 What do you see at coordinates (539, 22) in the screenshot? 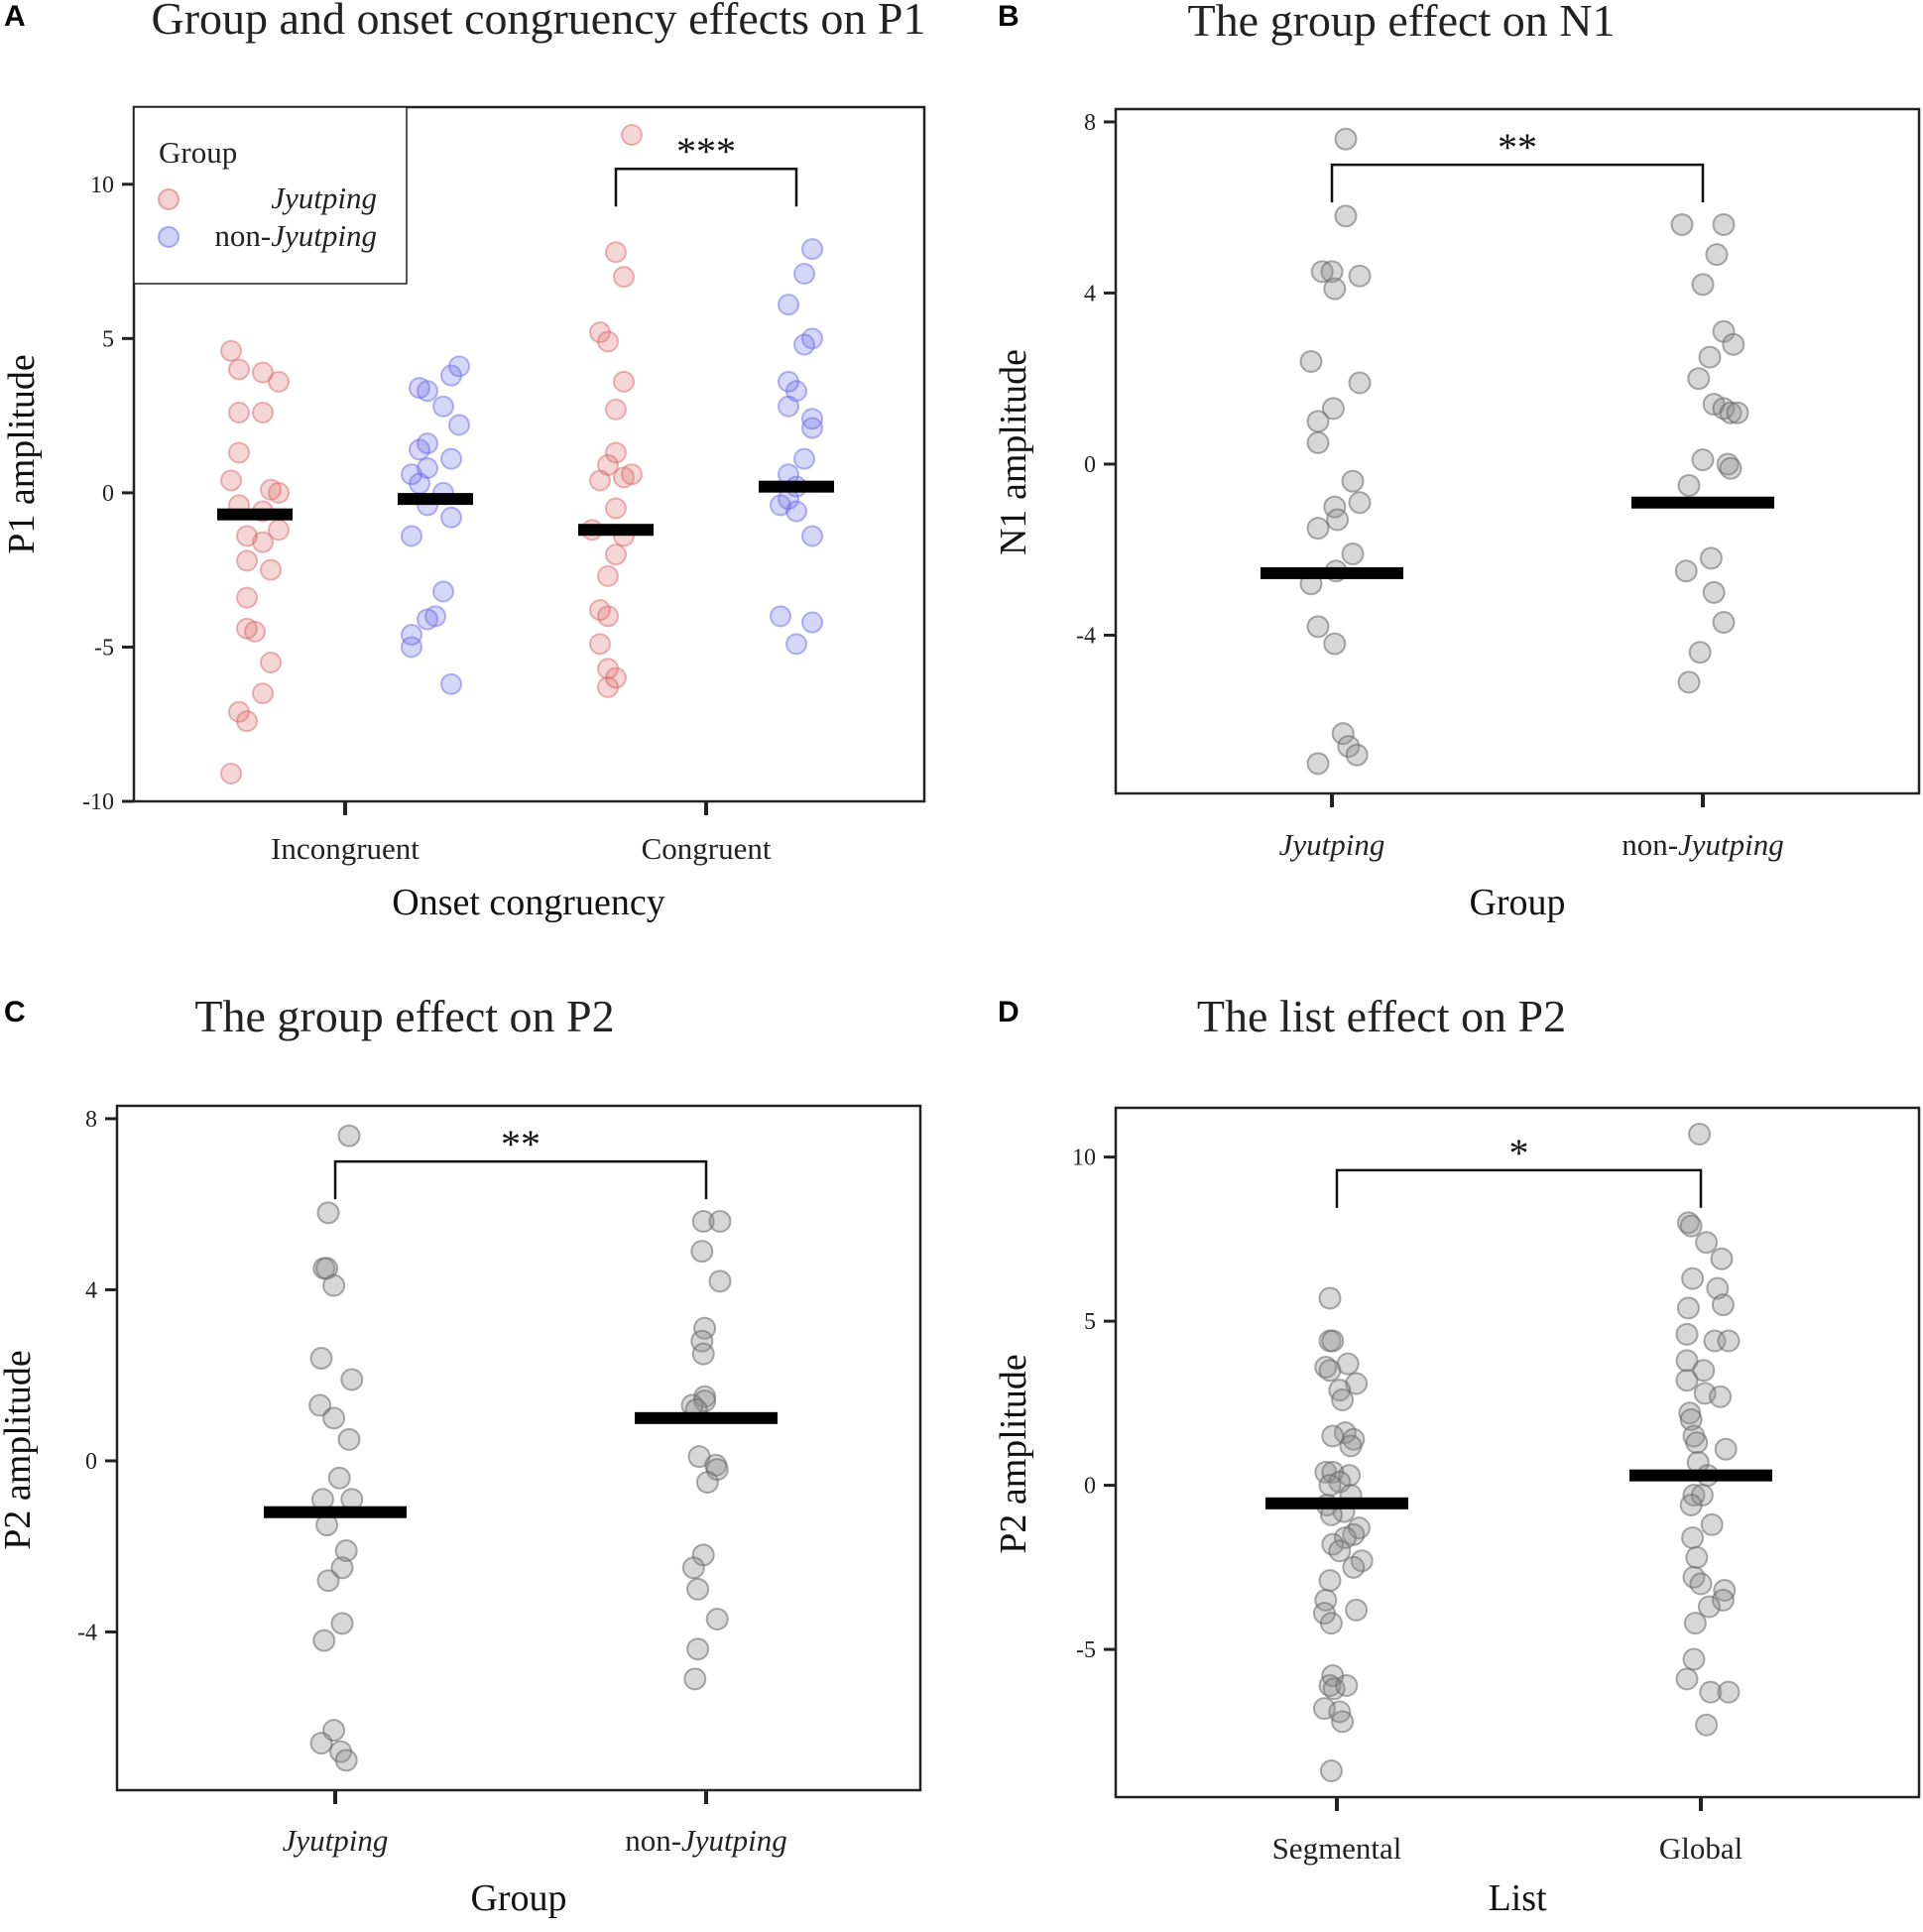
I see `panel-a-title: Group and onset congruency effects on P1` at bounding box center [539, 22].